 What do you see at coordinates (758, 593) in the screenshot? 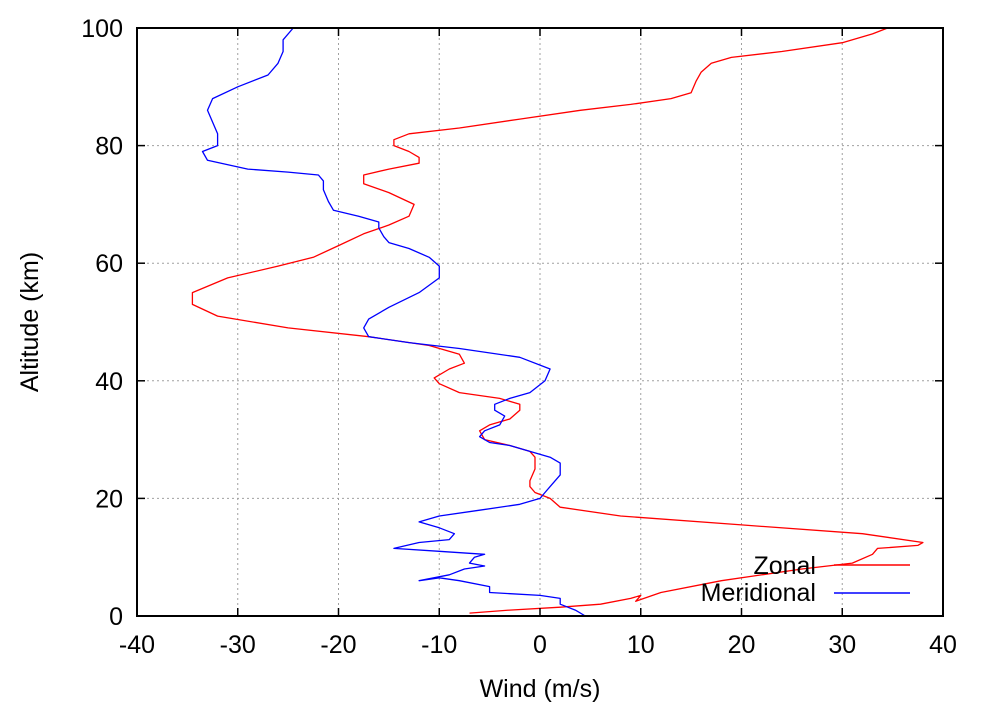
I see `legend-label-meridional: Meridional` at bounding box center [758, 593].